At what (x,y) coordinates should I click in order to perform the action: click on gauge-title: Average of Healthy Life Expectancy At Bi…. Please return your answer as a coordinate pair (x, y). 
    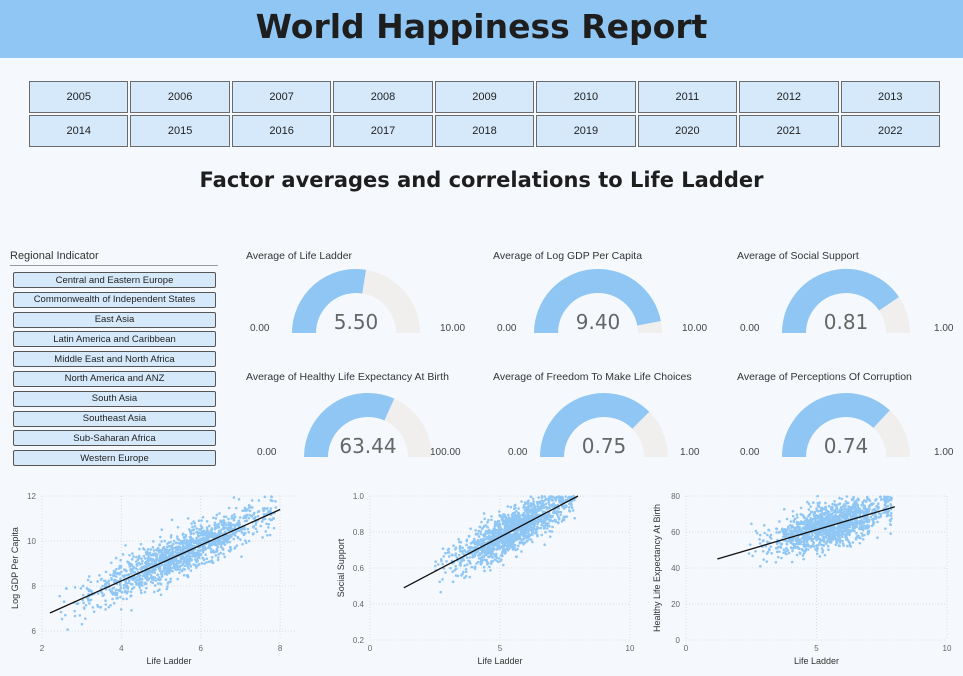
    Looking at the image, I should click on (347, 377).